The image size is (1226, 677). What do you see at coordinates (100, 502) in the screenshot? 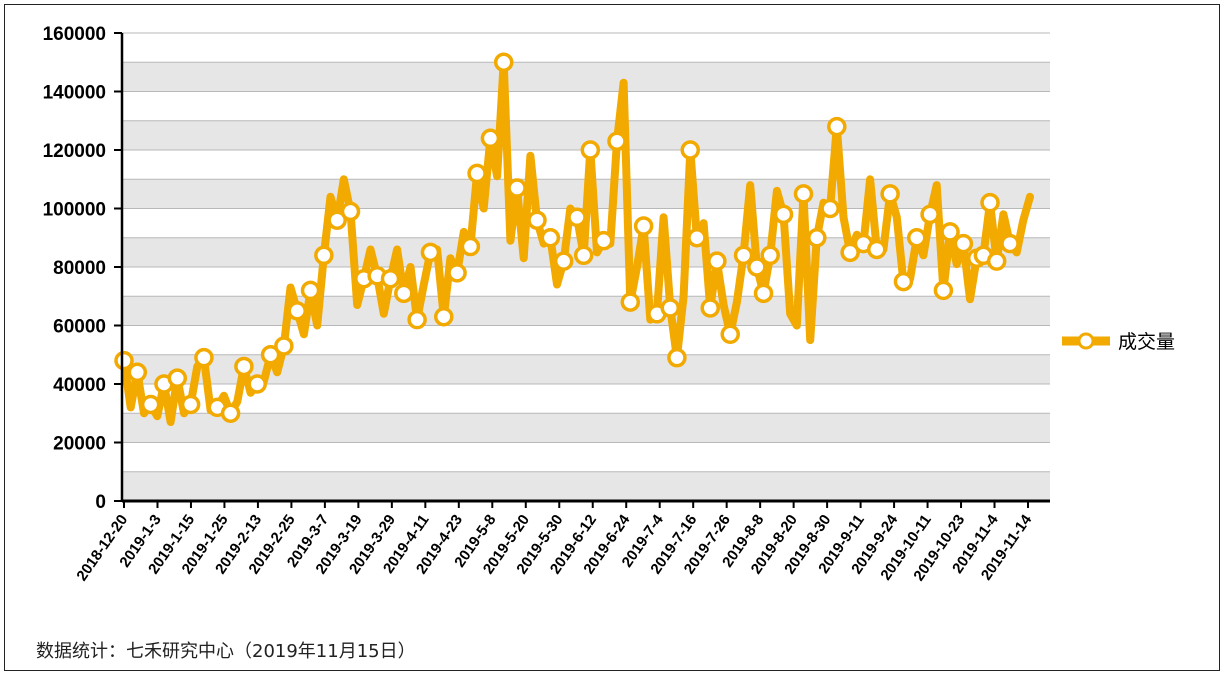
I see `y-tick-label: 0` at bounding box center [100, 502].